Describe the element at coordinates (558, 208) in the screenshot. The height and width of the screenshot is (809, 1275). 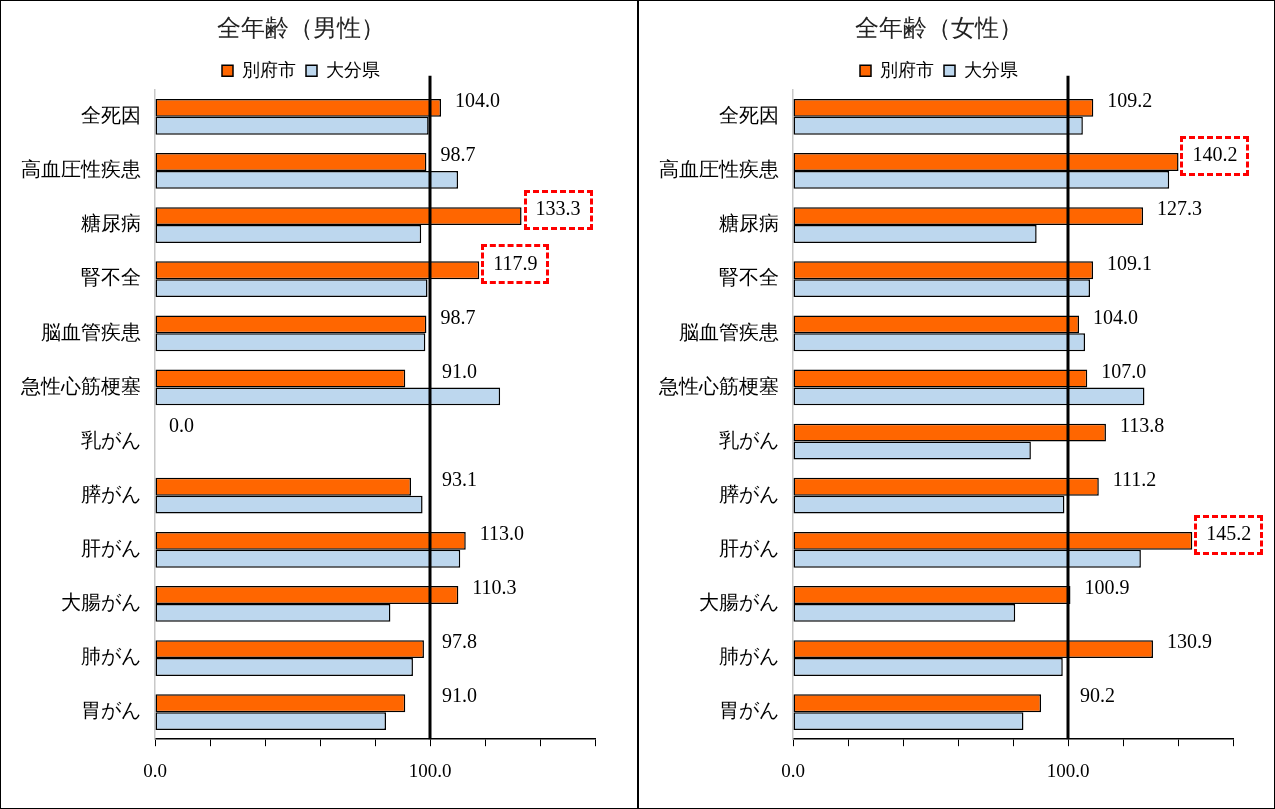
I see `data-label: 133.3` at that location.